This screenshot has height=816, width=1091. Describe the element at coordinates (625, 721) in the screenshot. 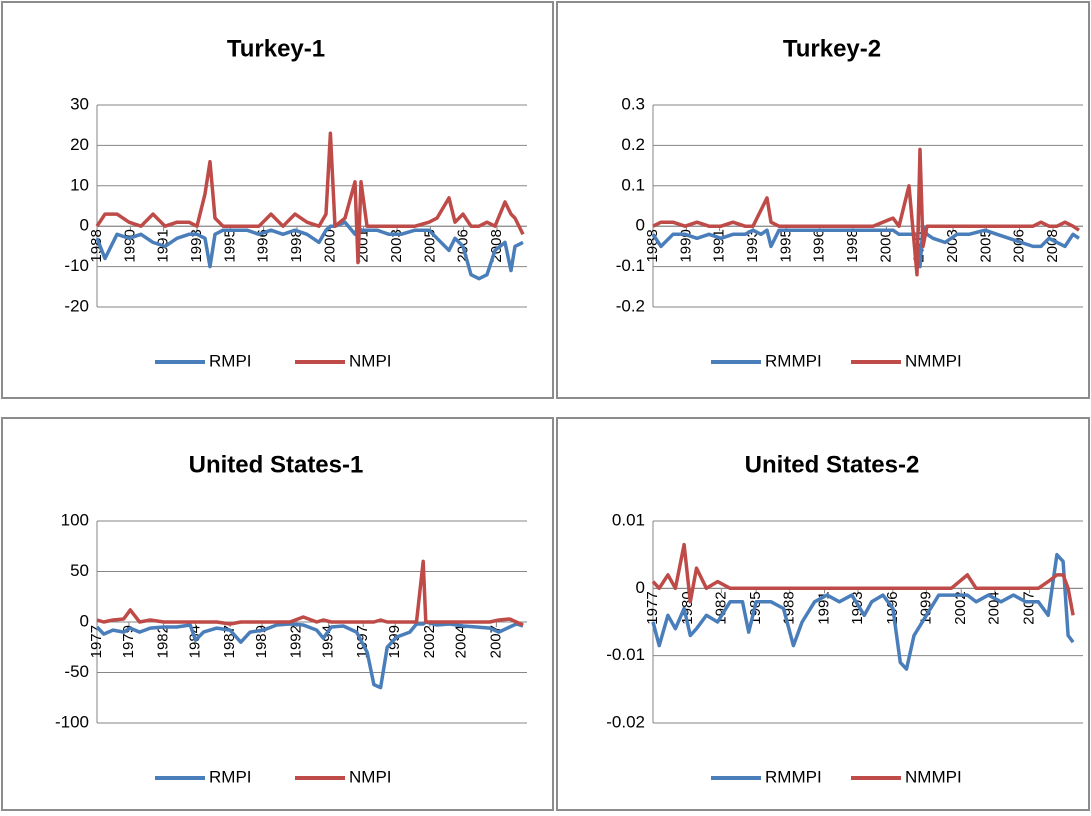

I see `y-tick-label: -0.02` at that location.